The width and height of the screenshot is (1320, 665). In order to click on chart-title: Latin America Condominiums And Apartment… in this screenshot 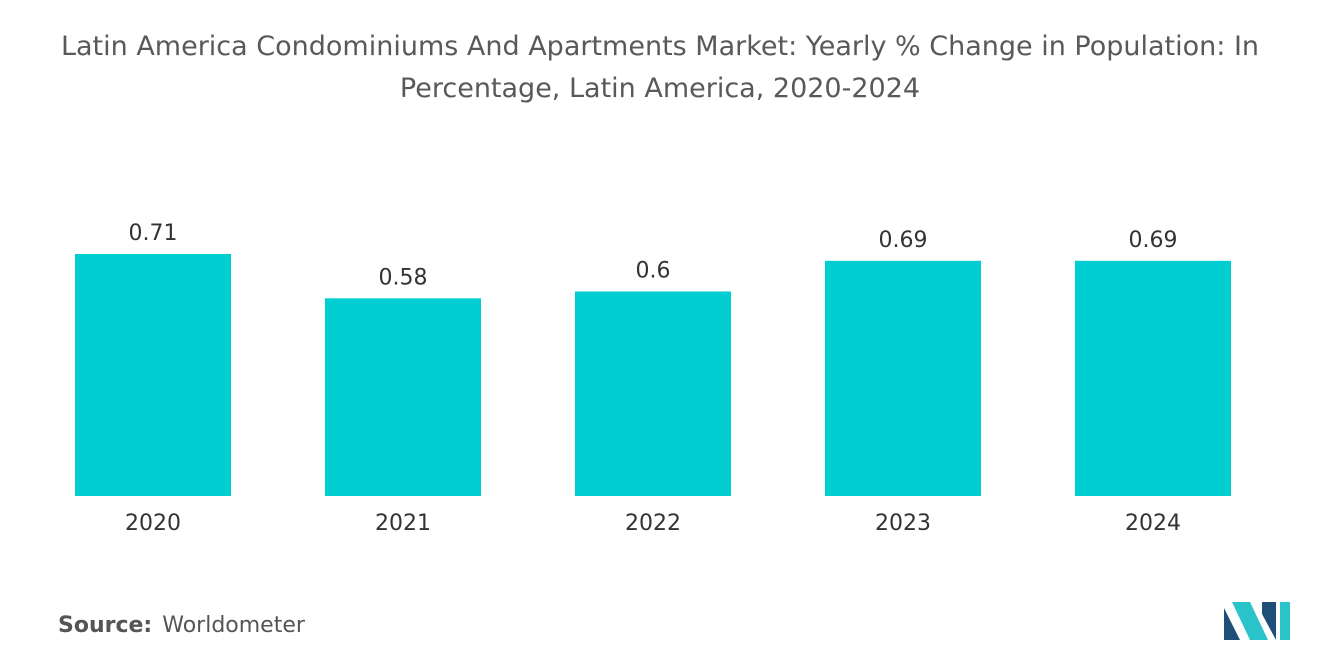, I will do `click(660, 67)`.